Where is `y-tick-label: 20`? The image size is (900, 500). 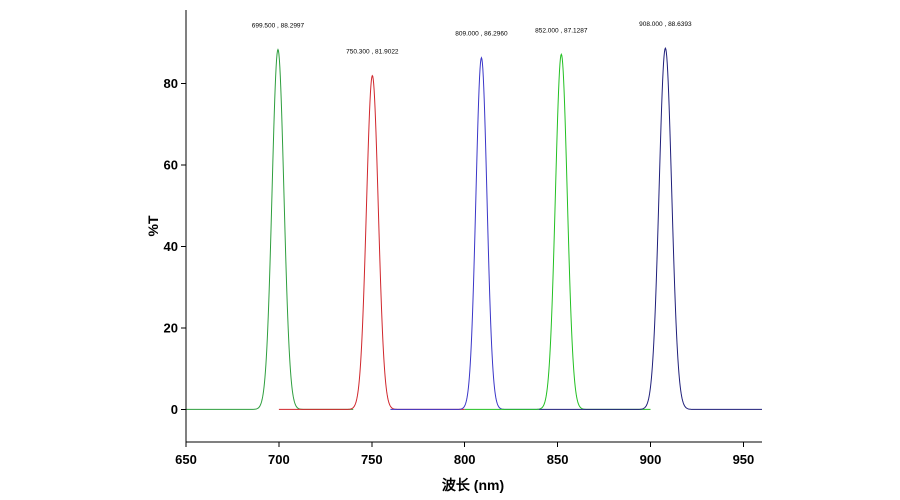 y-tick-label: 20 is located at coordinates (171, 327).